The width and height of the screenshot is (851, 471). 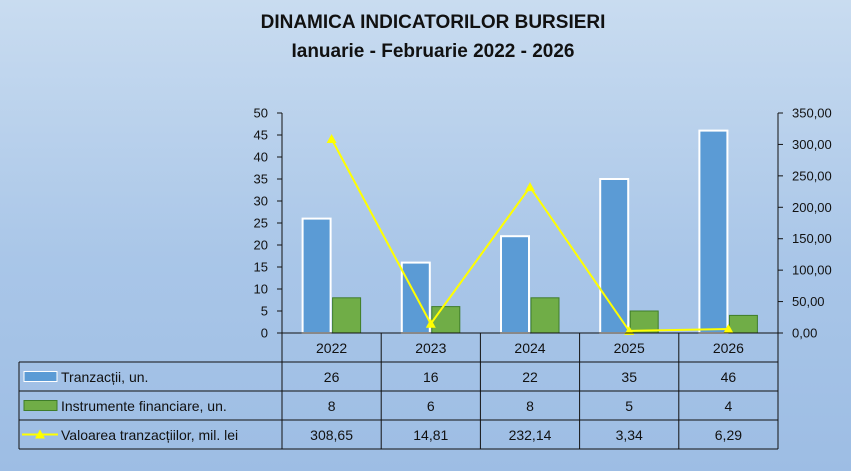 I want to click on data-label: 46, so click(x=729, y=377).